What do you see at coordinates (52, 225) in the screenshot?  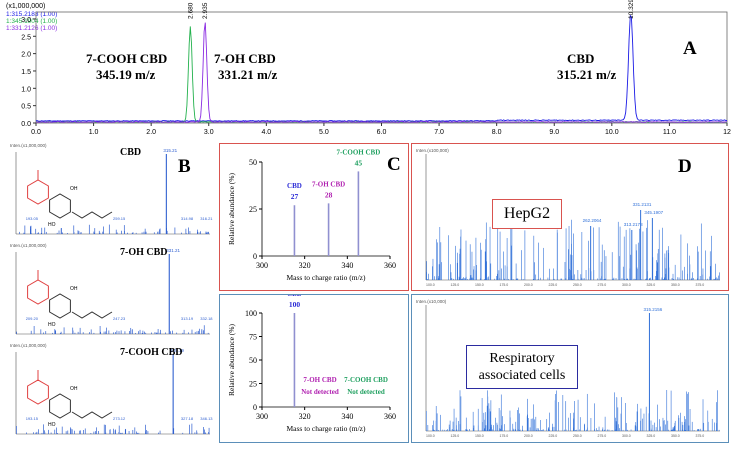 I see `molecule-atom: HO` at bounding box center [52, 225].